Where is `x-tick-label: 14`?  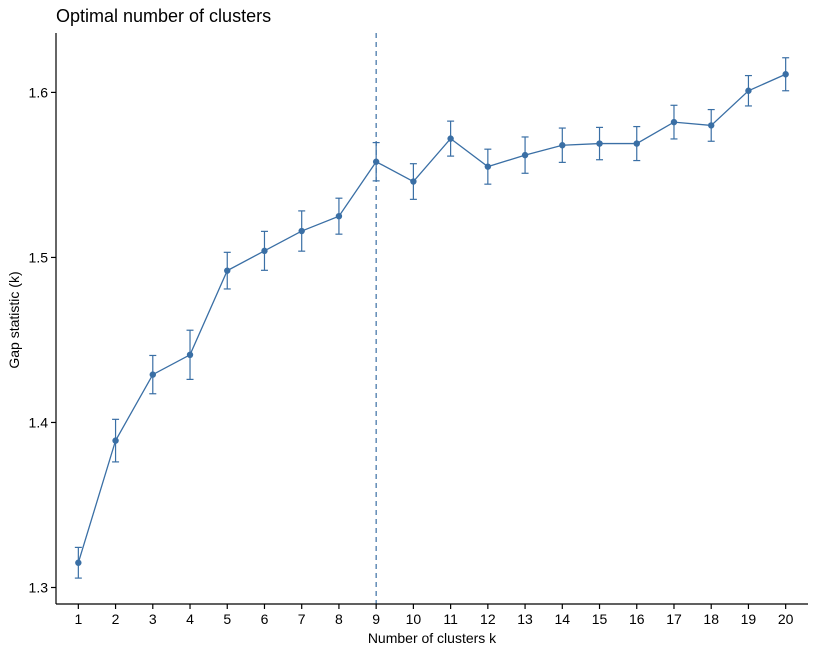 x-tick-label: 14 is located at coordinates (563, 619).